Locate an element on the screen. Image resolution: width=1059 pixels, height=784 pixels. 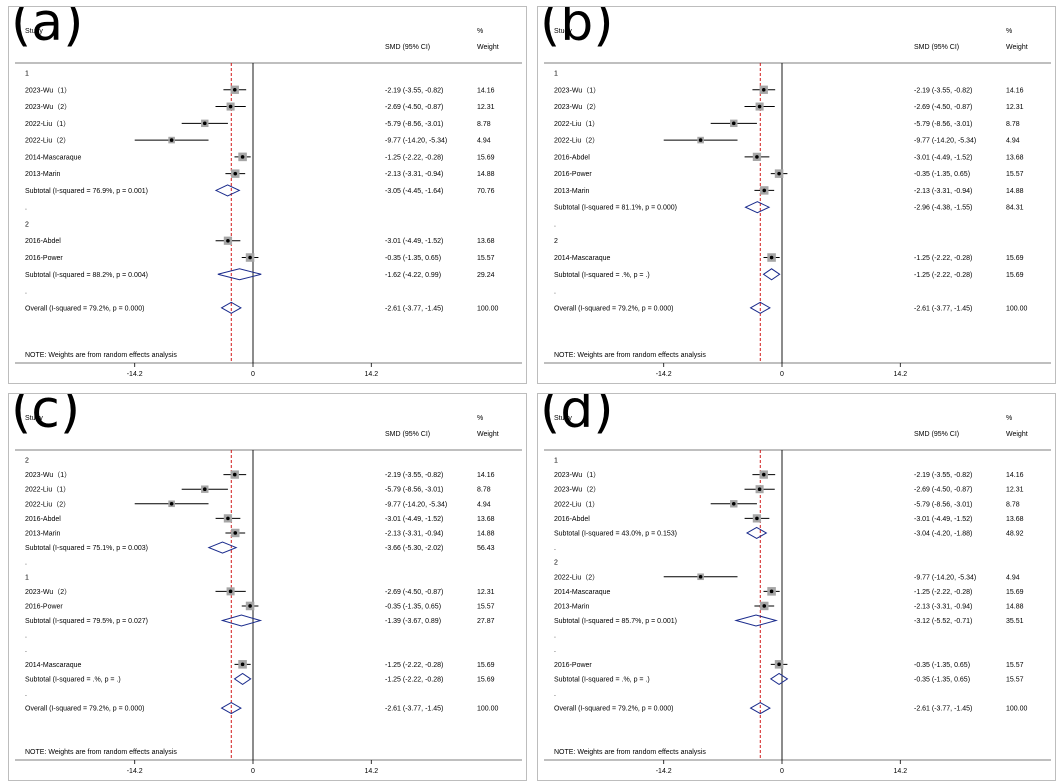
row-weight: 15.57 is located at coordinates (486, 606).